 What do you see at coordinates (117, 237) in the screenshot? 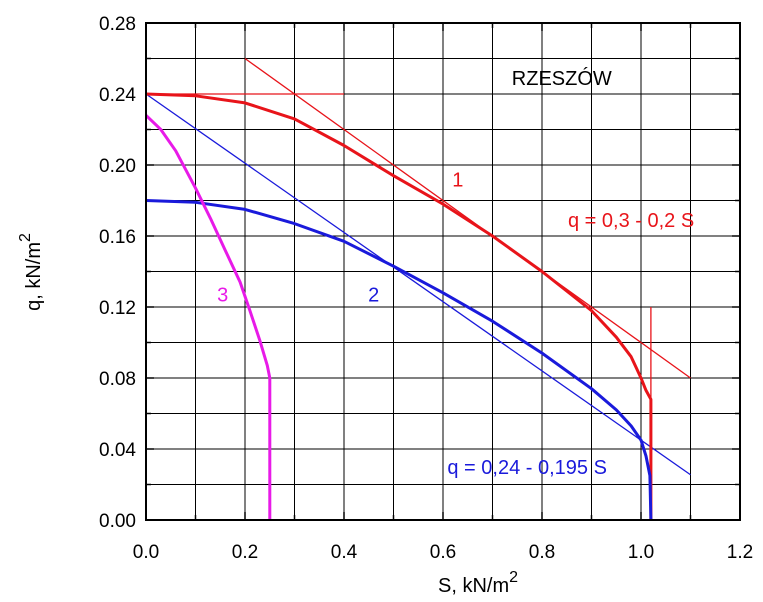
I see `y-tick-label: 0.16` at bounding box center [117, 237].